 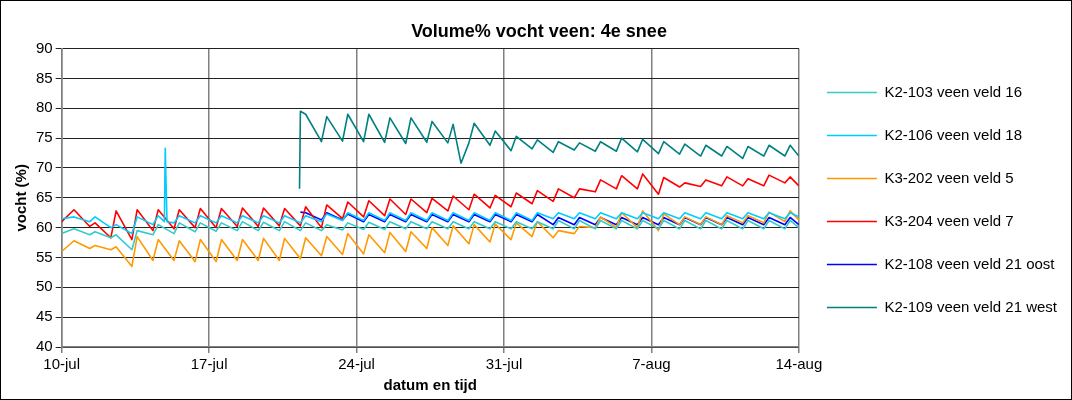 I want to click on chart-title: Volume% vocht veen: 4e snee, so click(x=539, y=30).